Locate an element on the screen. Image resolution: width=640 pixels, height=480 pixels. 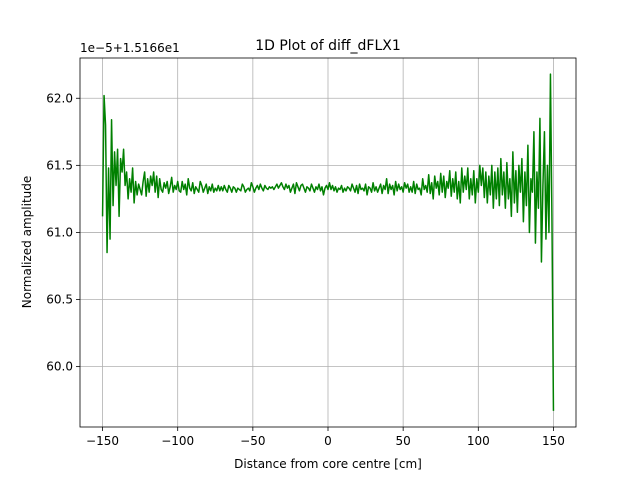
x-ticks: −150 −100 −50 0 50 100 150 is located at coordinates (325, 437).